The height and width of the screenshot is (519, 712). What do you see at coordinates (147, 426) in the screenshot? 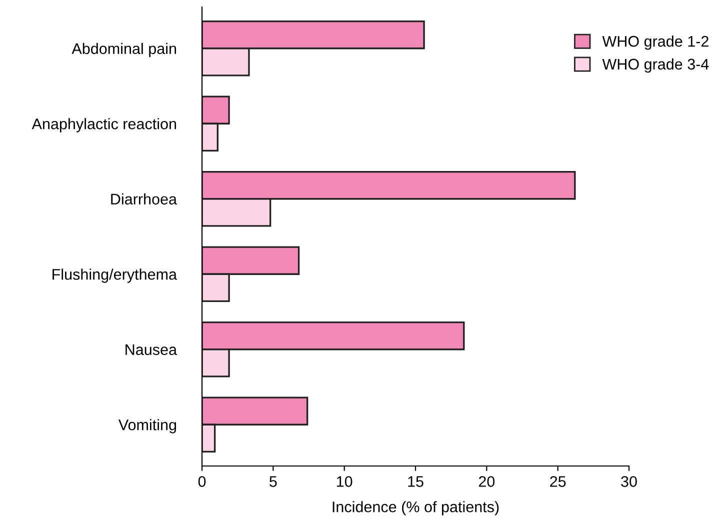
I see `y-tick-label: Vomiting` at bounding box center [147, 426].